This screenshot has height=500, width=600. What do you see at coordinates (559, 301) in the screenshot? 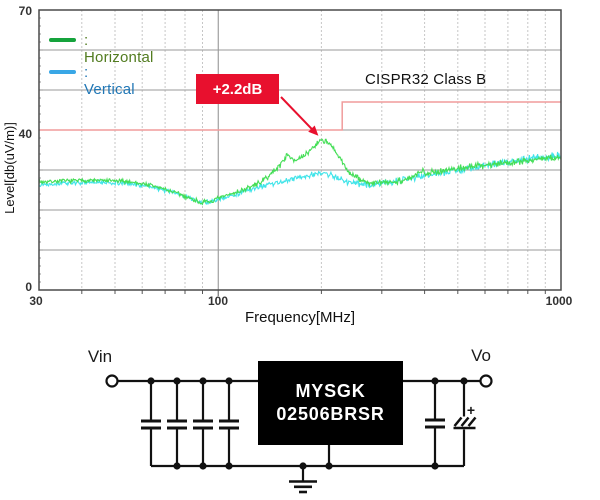
I see `x-tick-1000: 1000` at bounding box center [559, 301].